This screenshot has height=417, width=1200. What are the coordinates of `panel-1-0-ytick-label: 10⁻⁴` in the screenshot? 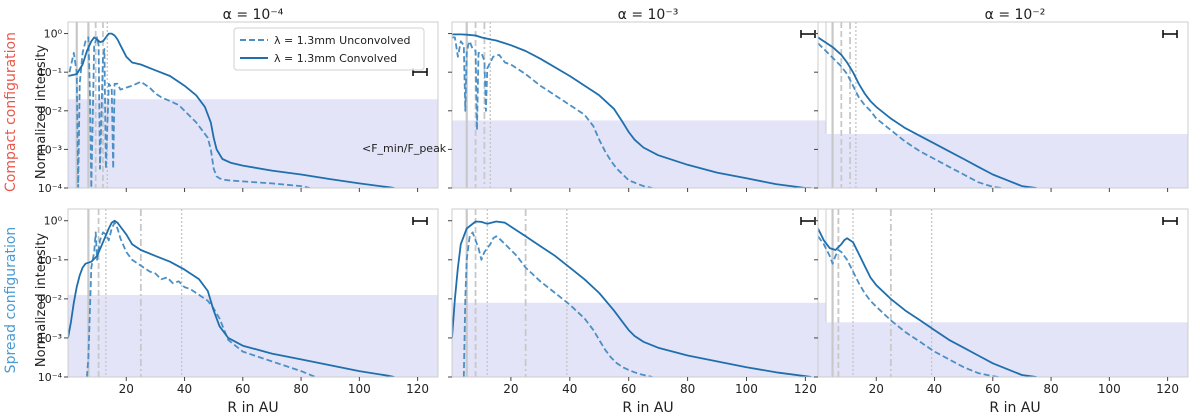 It's located at (50, 377).